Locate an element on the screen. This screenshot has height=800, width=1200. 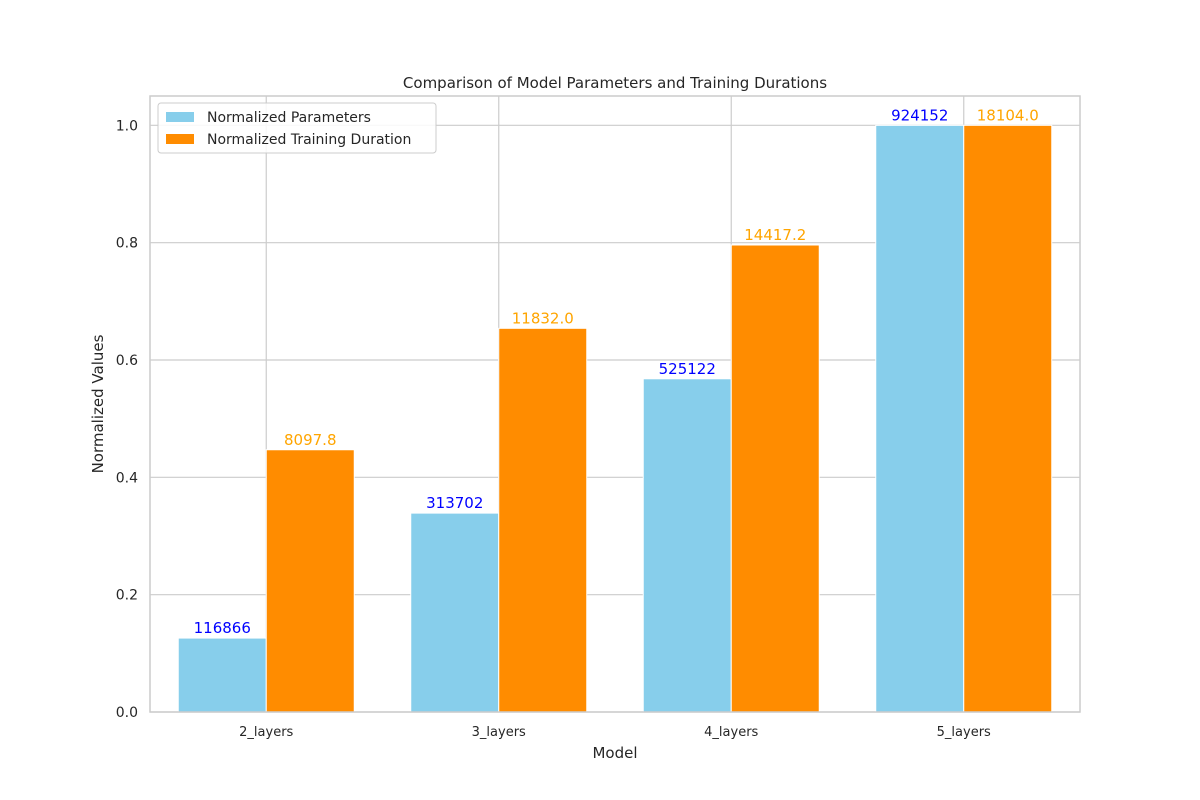
bar-value-label: 18104.0 is located at coordinates (1008, 115).